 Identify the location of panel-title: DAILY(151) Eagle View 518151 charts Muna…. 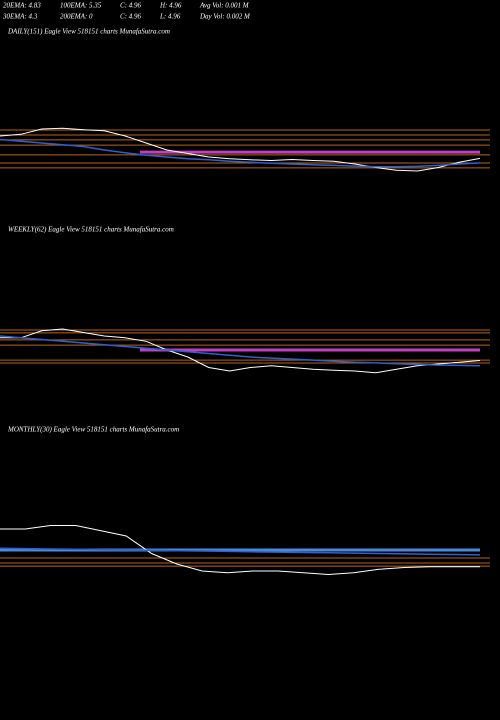
(88, 32).